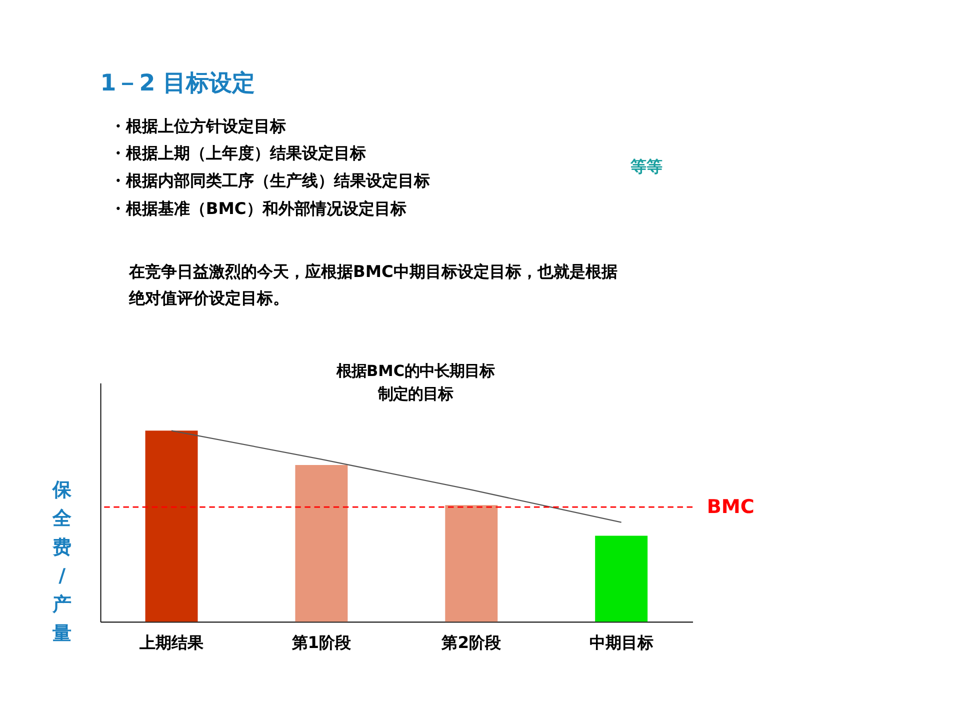 The image size is (960, 720). Describe the element at coordinates (321, 642) in the screenshot. I see `x-tick-label: 第1阶段` at that location.